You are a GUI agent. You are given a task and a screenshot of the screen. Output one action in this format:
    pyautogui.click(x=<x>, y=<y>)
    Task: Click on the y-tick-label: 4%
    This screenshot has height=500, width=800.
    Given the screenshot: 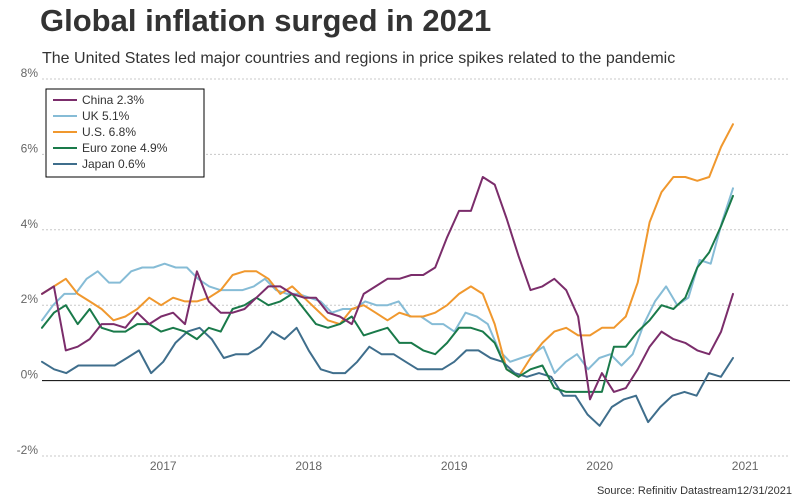 What is the action you would take?
    pyautogui.click(x=30, y=224)
    